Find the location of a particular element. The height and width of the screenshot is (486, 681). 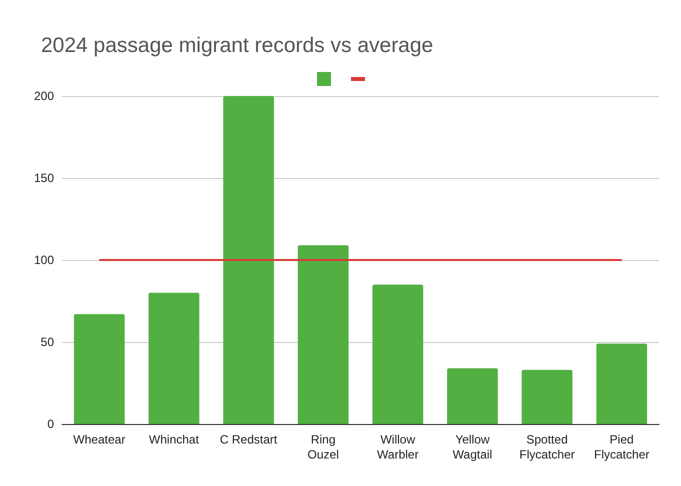

y-tick-label: 200 is located at coordinates (44, 96).